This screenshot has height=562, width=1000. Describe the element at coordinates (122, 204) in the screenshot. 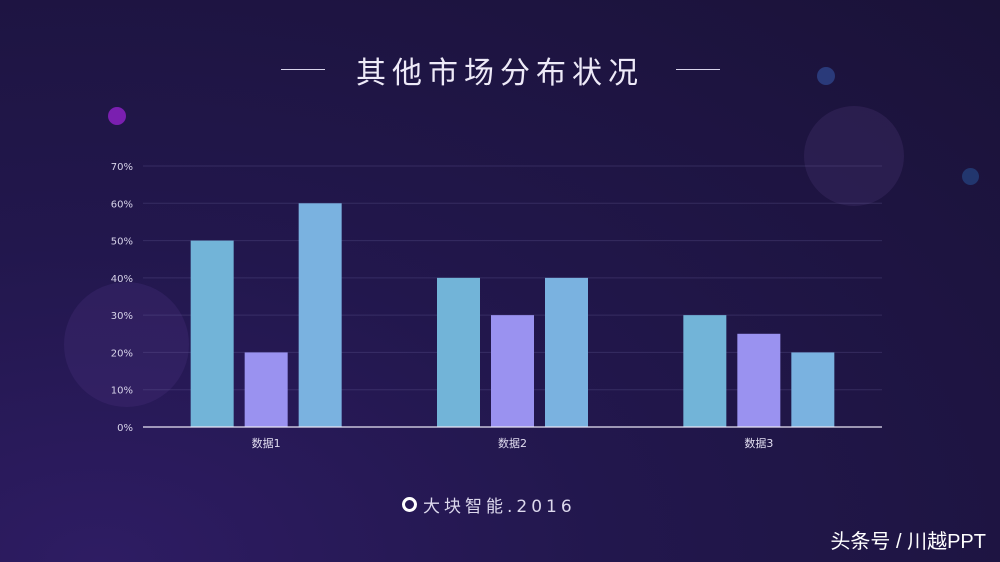

I see `y-tick-label: 60%` at that location.